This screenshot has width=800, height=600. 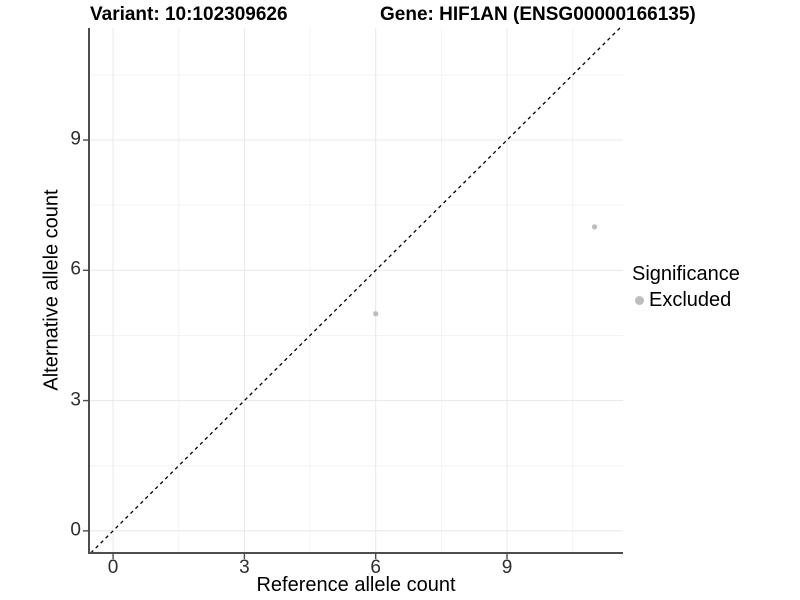 I want to click on legend-item: Excluded, so click(x=686, y=300).